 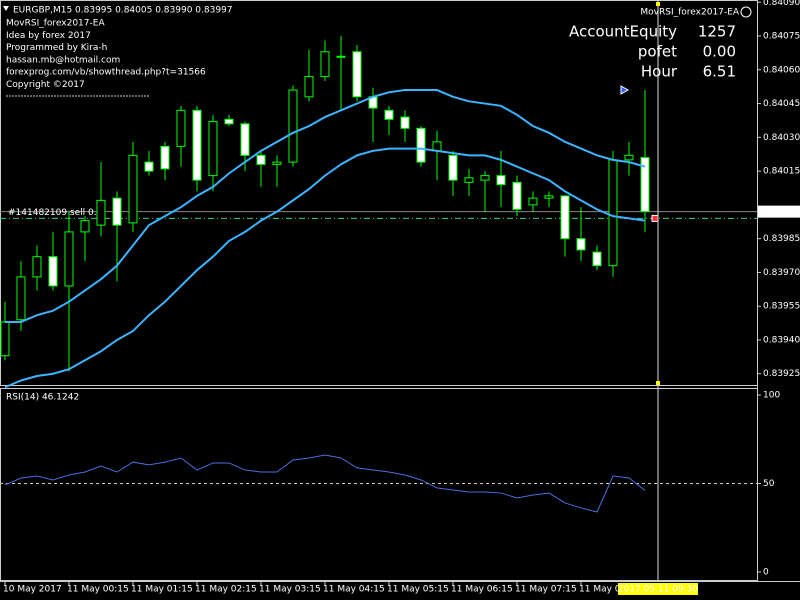 I want to click on rsi-label: RSI(14) 46.1242, so click(x=42, y=398).